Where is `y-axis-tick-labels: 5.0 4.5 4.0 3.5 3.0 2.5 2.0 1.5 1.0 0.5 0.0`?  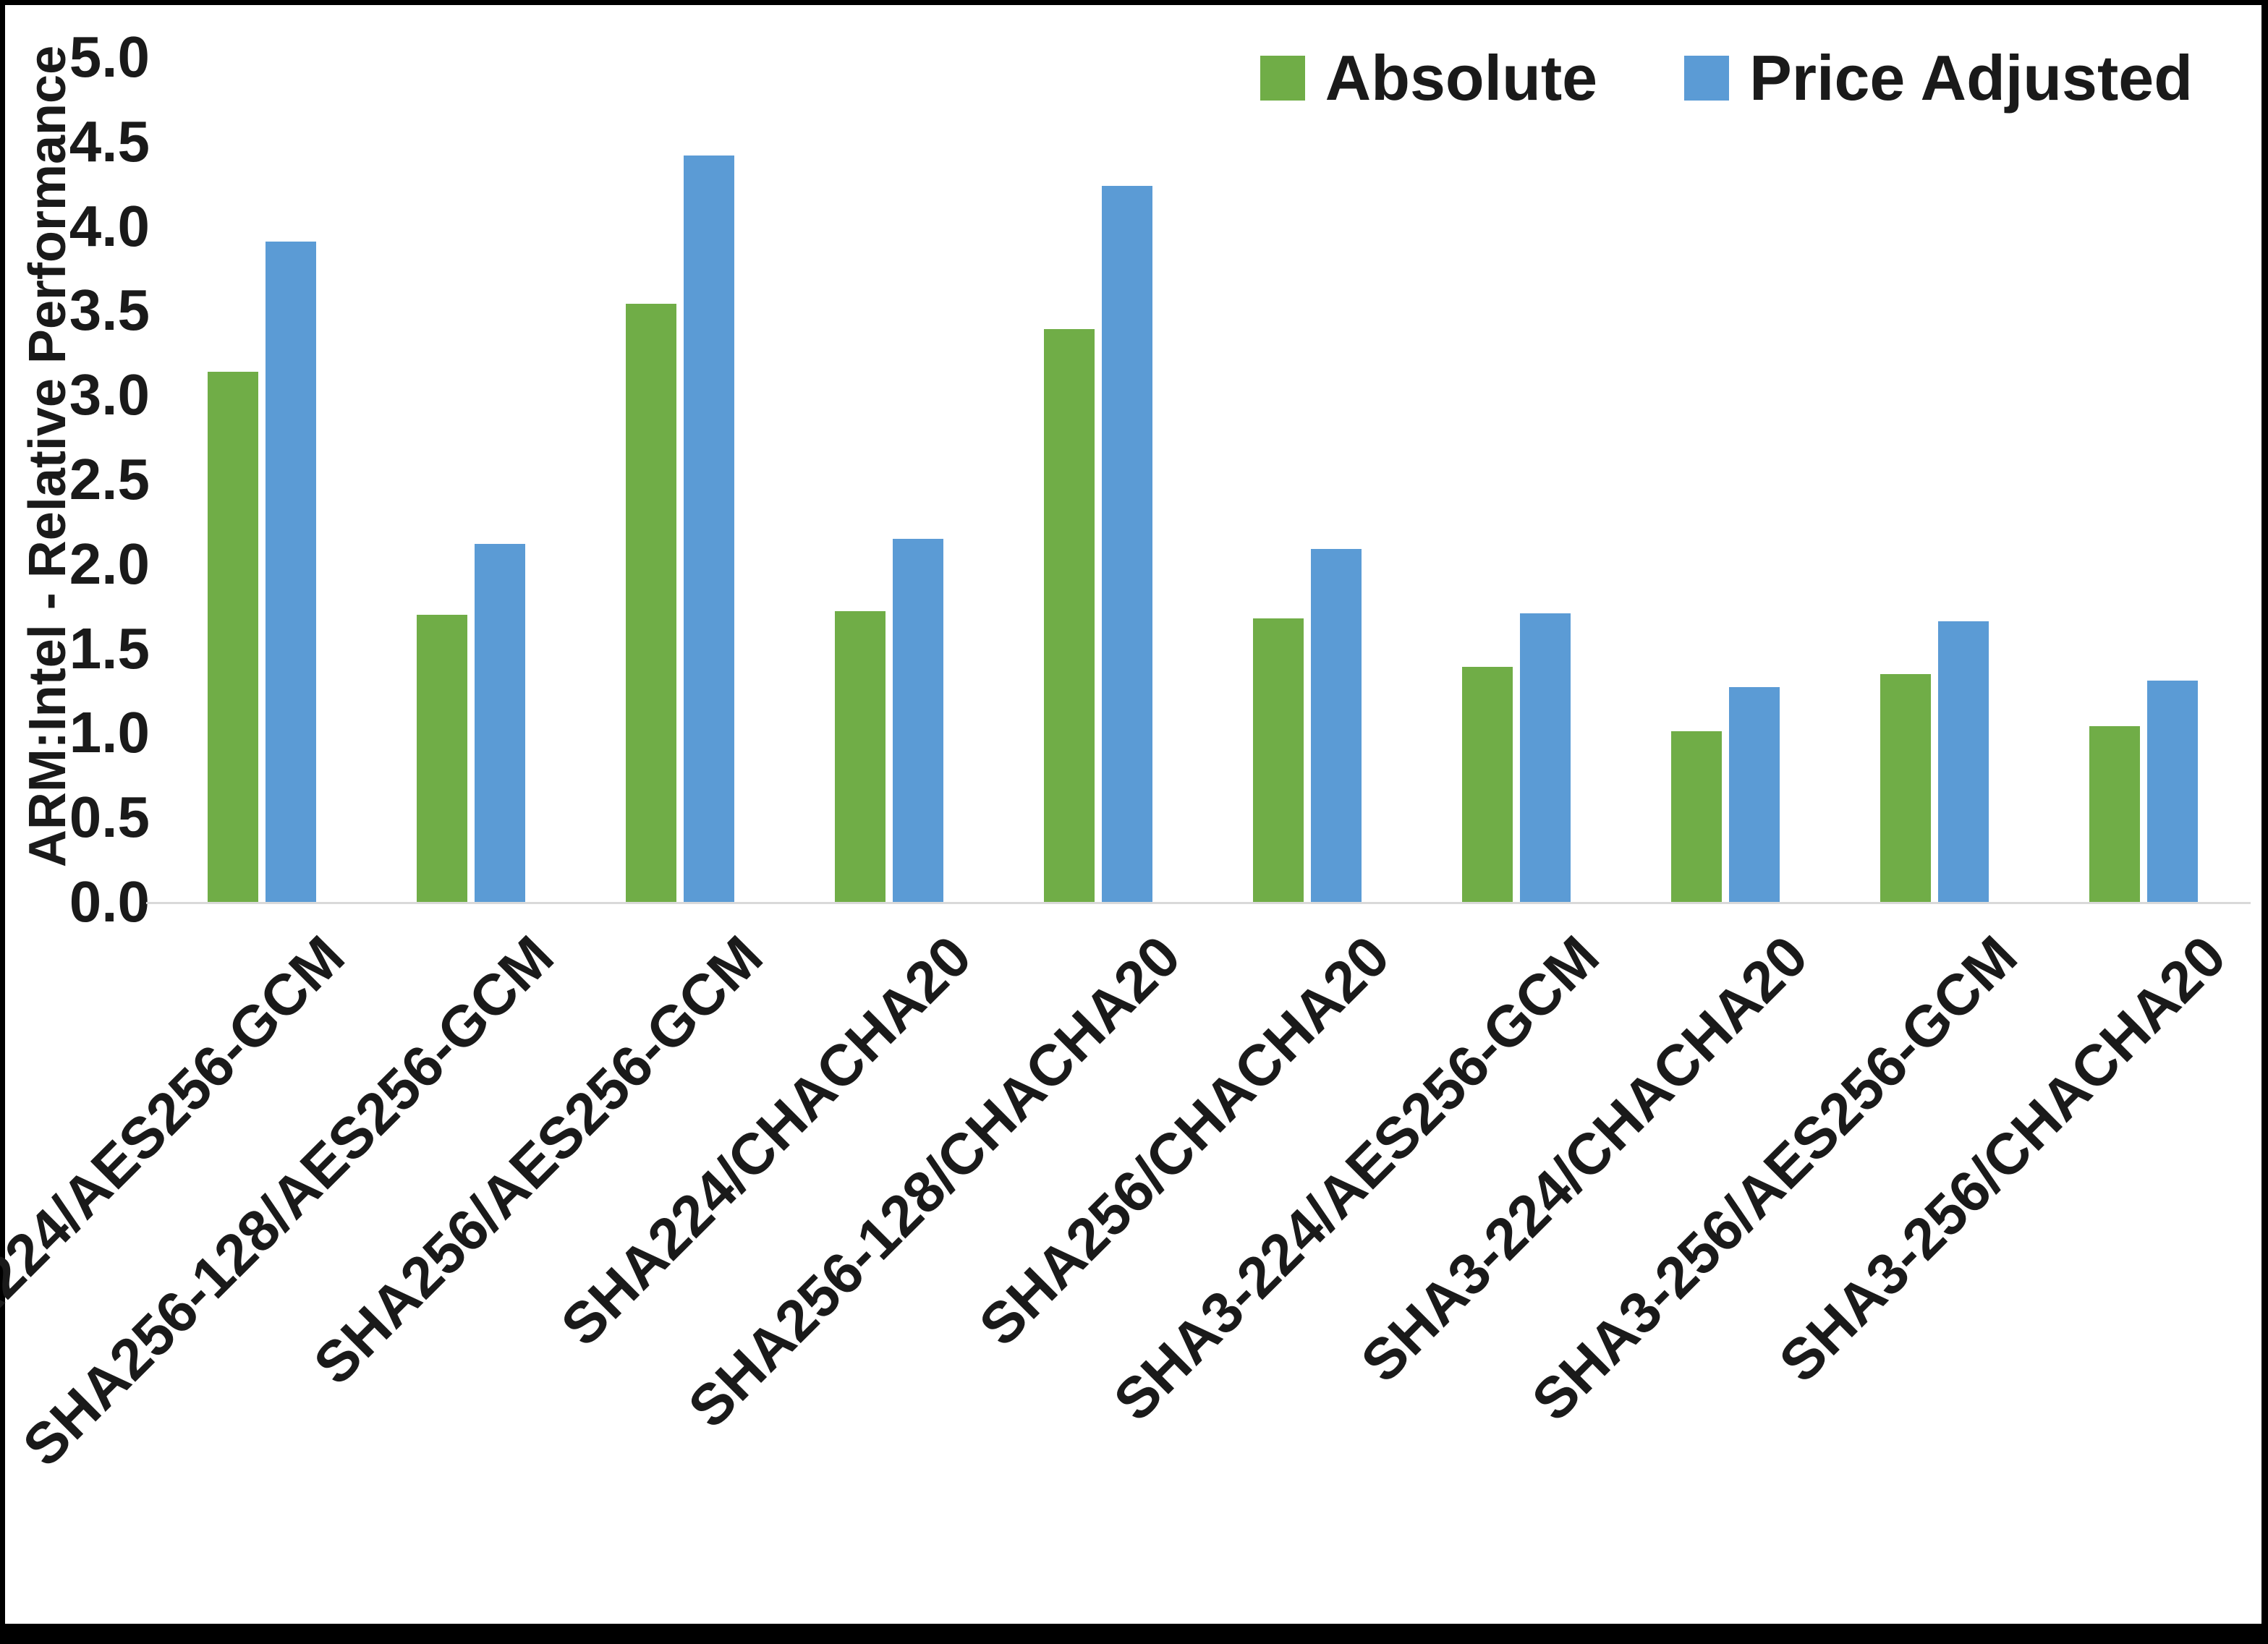
y-axis-tick-labels: 5.0 4.5 4.0 3.5 3.0 2.5 2.0 1.5 1.0 0.5 0.0 is located at coordinates (97, 479).